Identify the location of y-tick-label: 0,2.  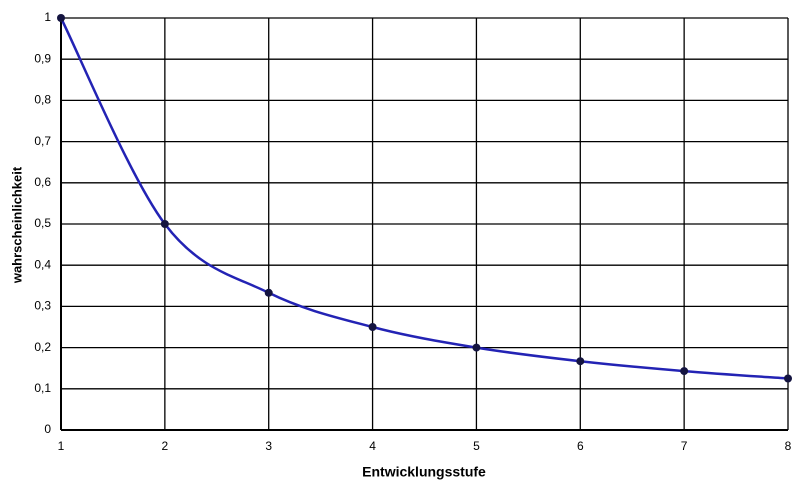
(42, 347).